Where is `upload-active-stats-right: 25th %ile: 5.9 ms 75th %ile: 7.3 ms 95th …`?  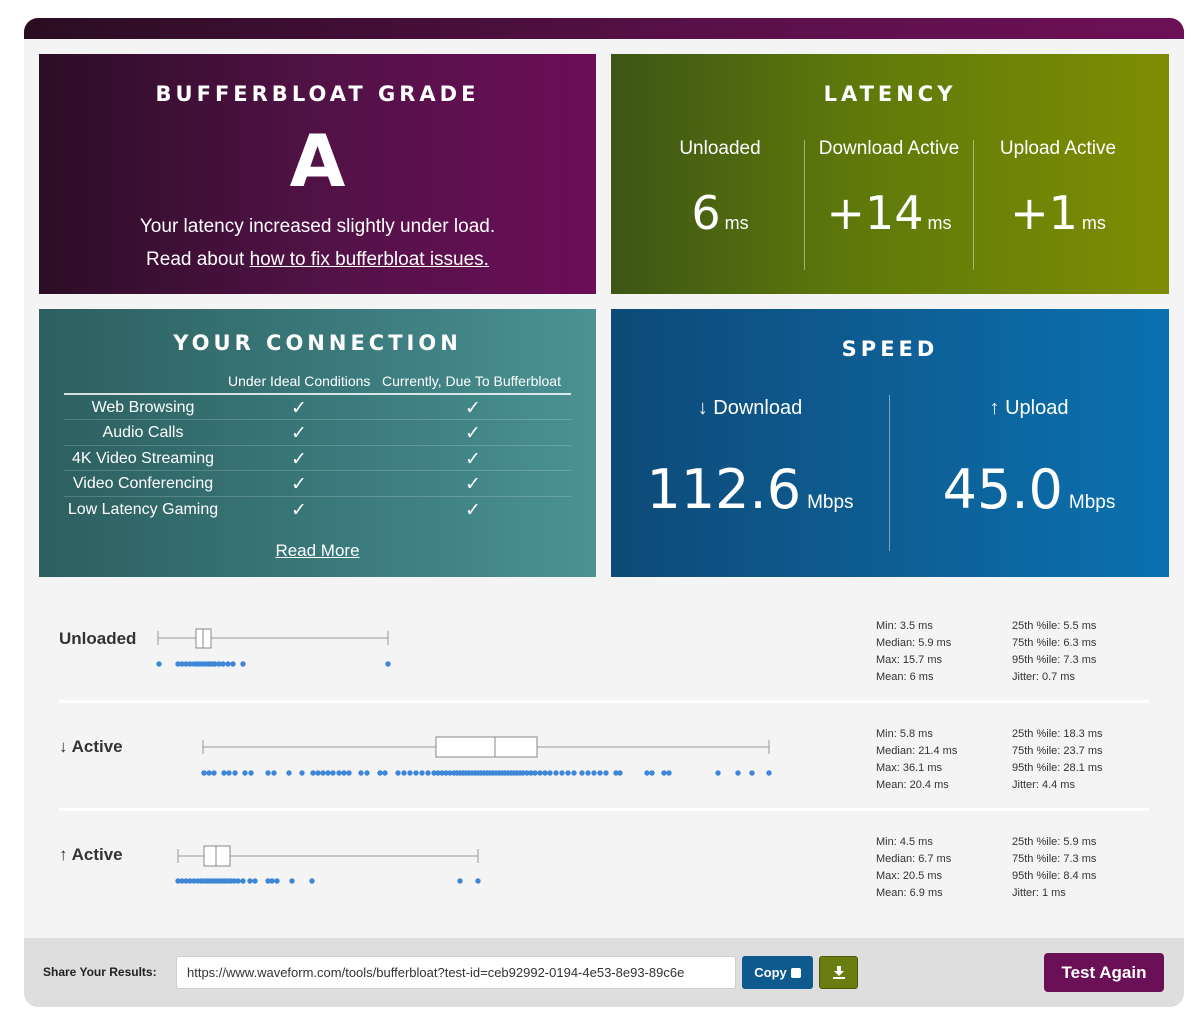 upload-active-stats-right: 25th %ile: 5.9 ms 75th %ile: 7.3 ms 95th … is located at coordinates (1054, 867).